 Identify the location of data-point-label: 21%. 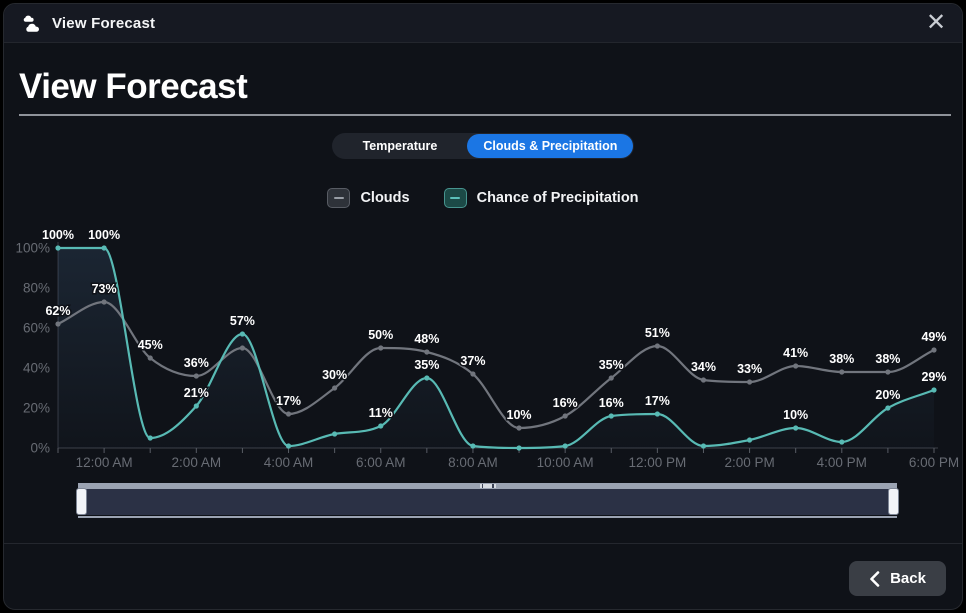
(196, 393).